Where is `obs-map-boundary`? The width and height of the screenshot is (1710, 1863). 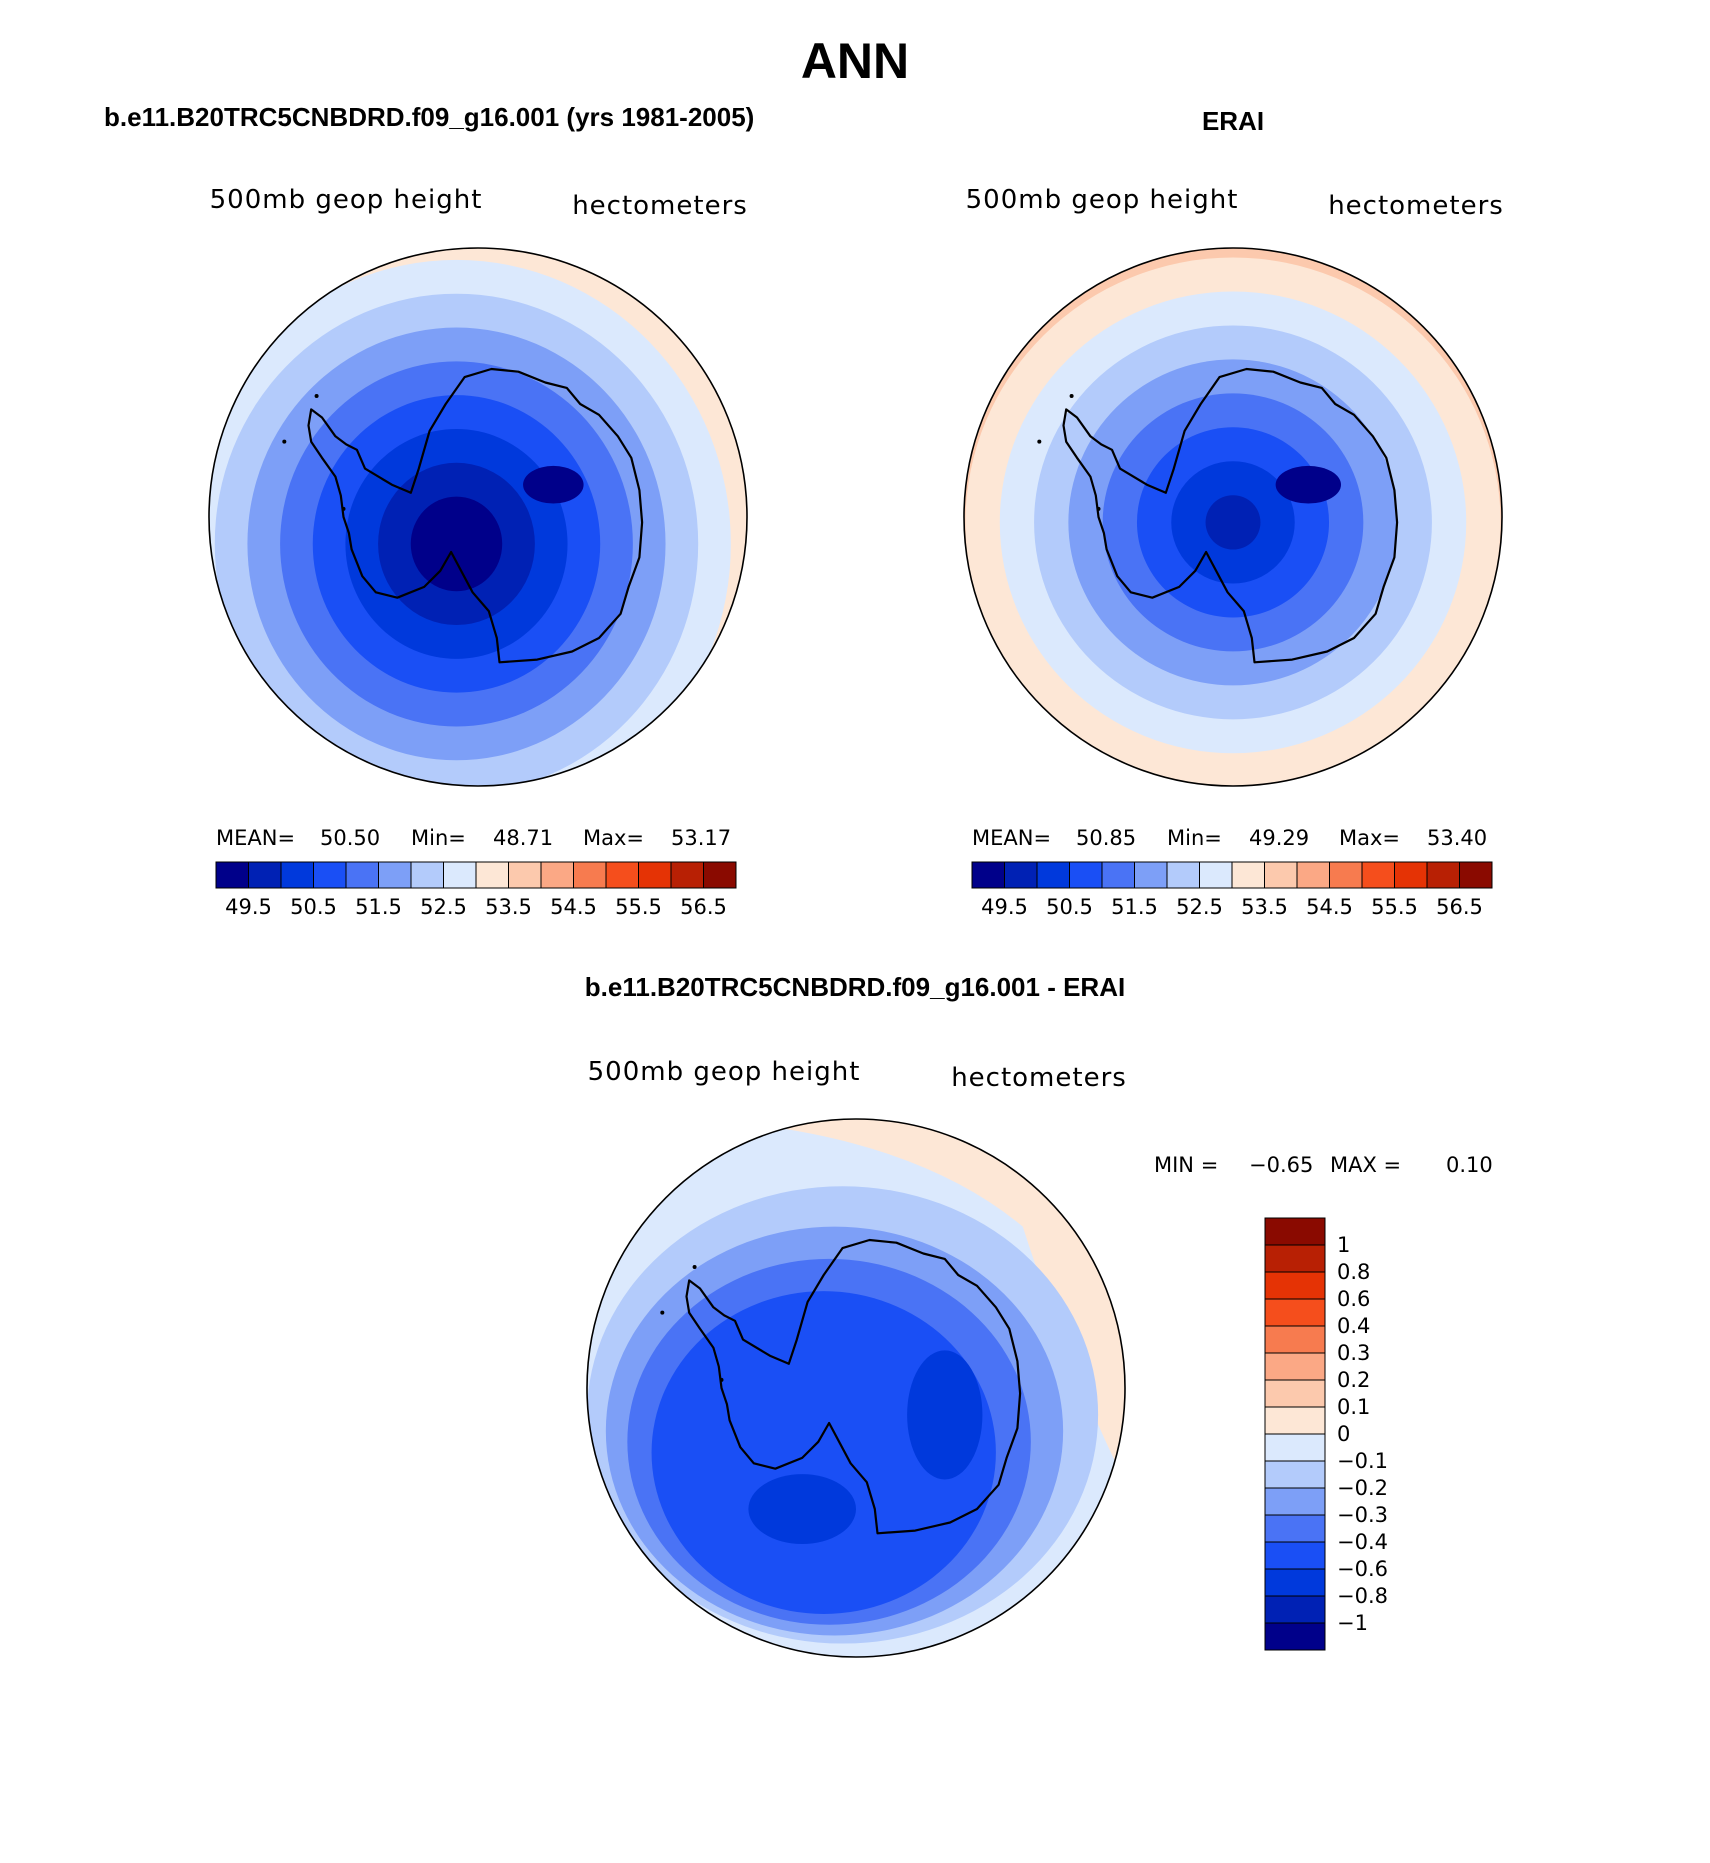 obs-map-boundary is located at coordinates (1233, 517).